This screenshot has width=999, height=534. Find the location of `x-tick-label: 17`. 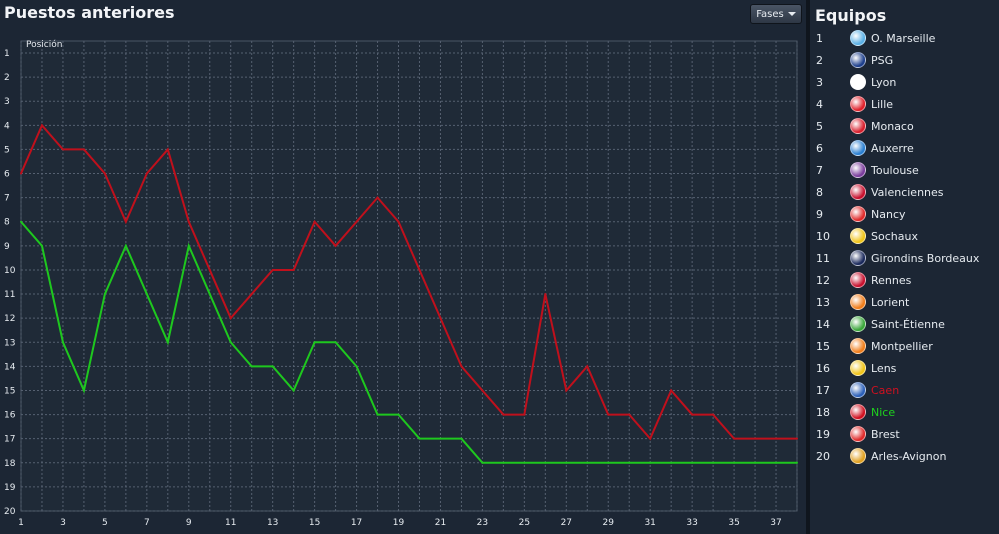

x-tick-label: 17 is located at coordinates (356, 523).